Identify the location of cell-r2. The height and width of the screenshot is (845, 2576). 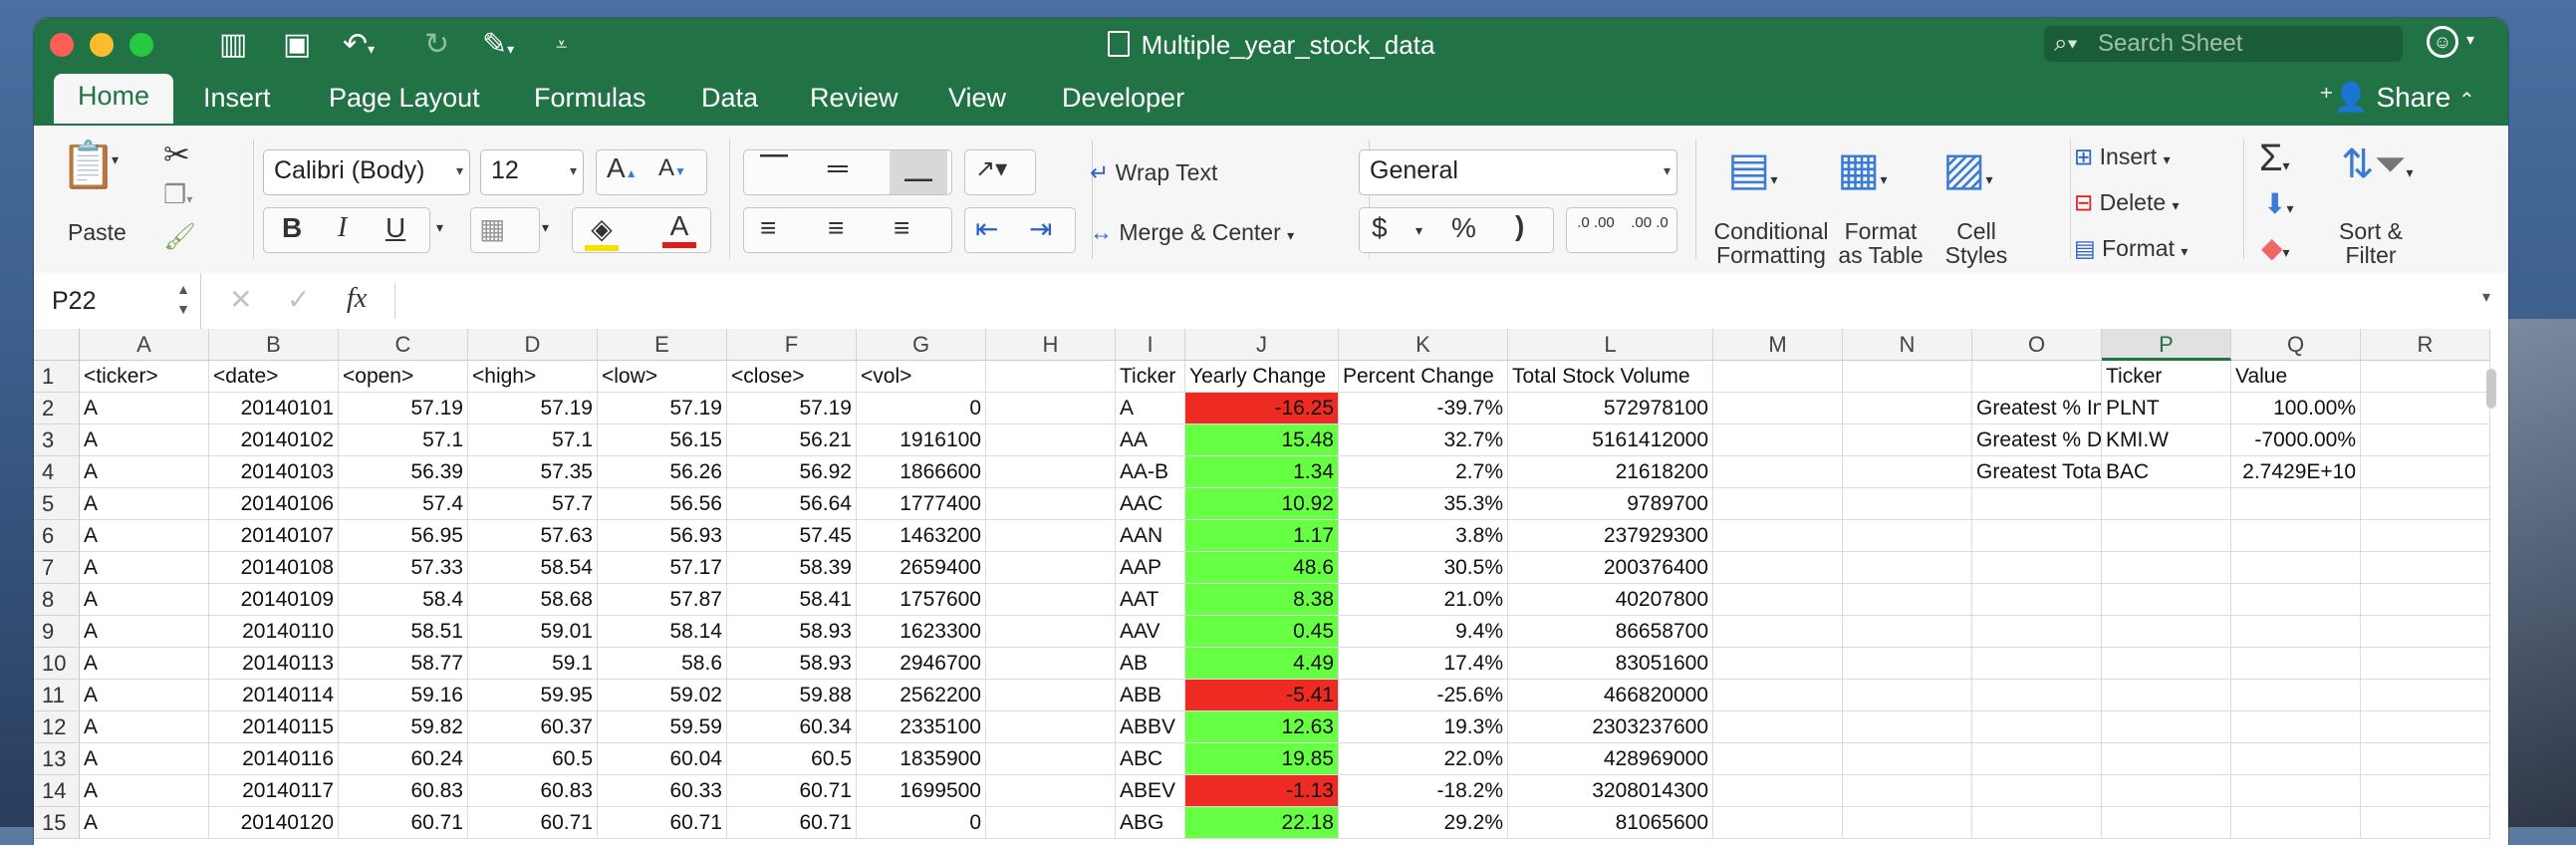
(2425, 409).